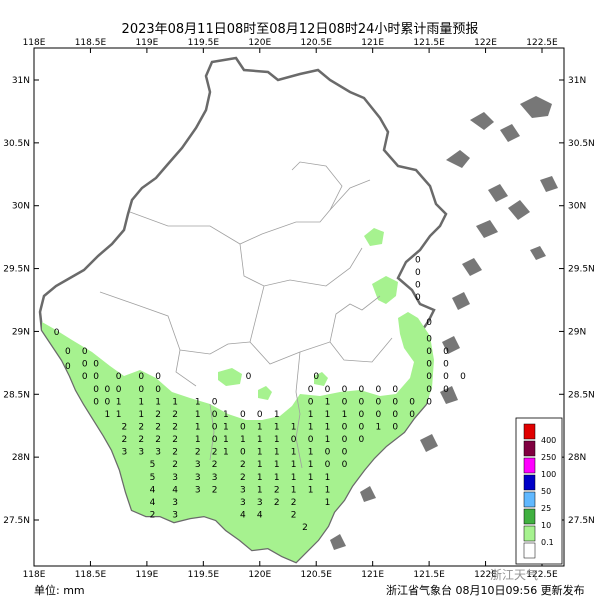  What do you see at coordinates (16, 144) in the screenshot?
I see `left-lat-tick-label: 30.5N` at bounding box center [16, 144].